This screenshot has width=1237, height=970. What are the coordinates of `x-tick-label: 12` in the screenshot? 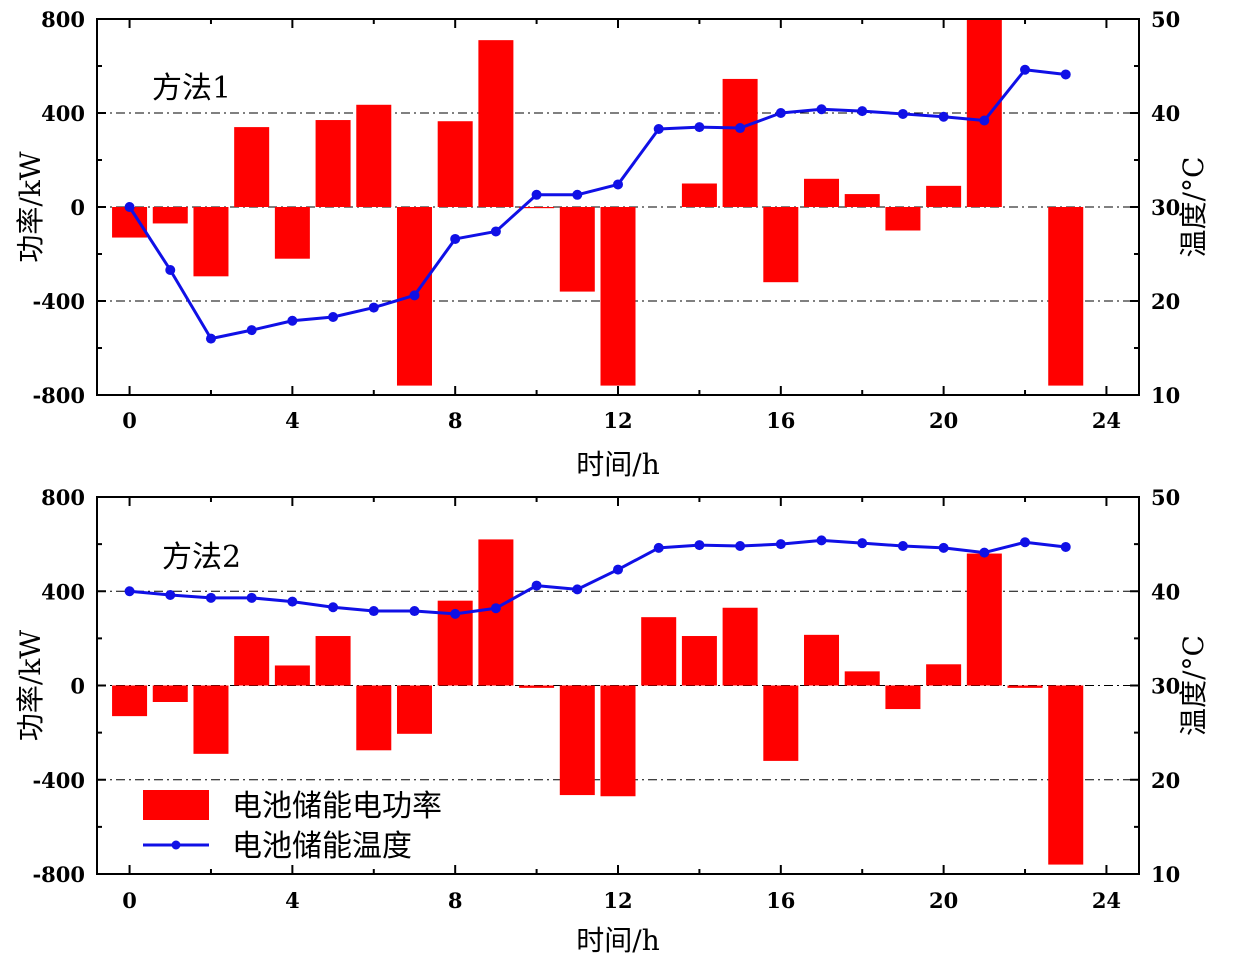 It's located at (617, 420).